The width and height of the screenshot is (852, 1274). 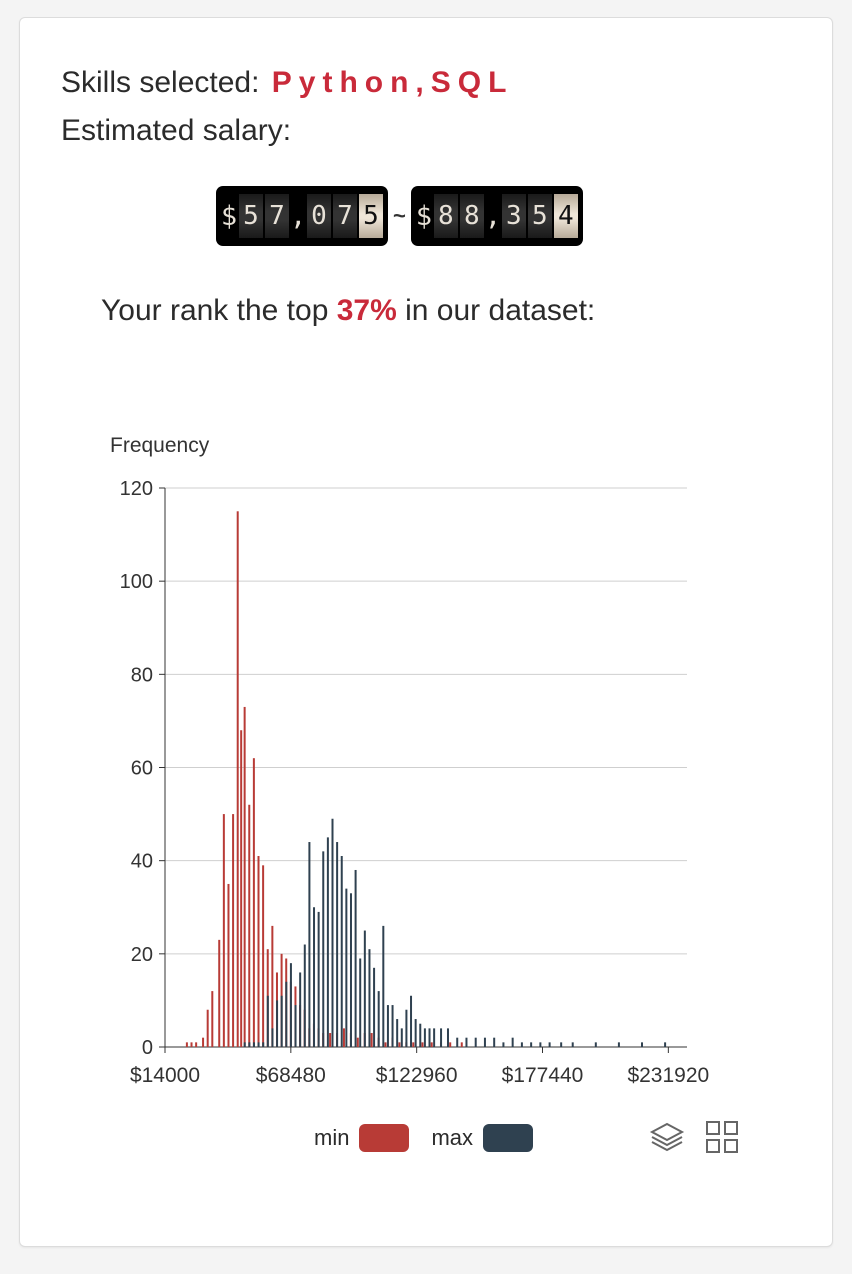 I want to click on y-tick-label: 60, so click(x=142, y=769).